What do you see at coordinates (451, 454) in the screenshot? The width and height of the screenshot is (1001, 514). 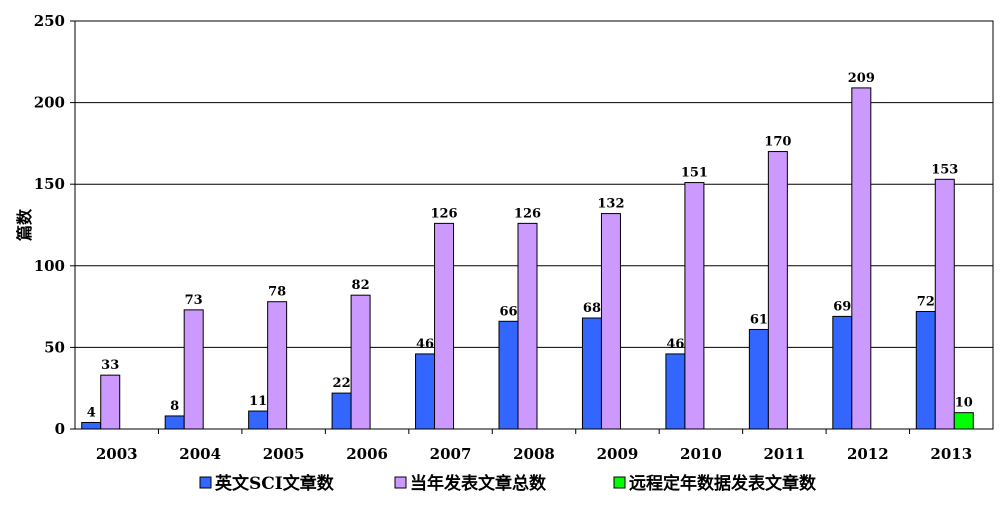 I see `x-tick-label: 2007` at bounding box center [451, 454].